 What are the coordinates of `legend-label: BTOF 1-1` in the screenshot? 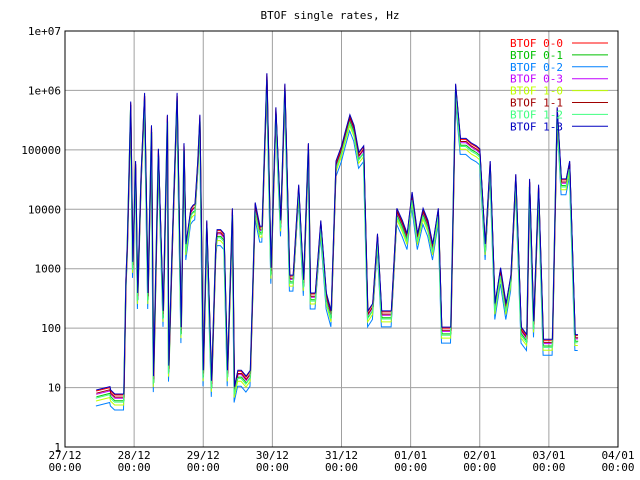 It's located at (536, 103).